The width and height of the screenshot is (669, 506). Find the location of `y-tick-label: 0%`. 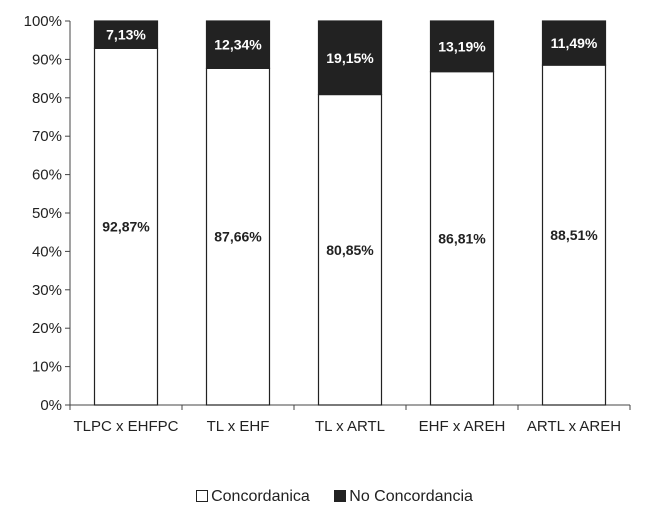

y-tick-label: 0% is located at coordinates (51, 405).